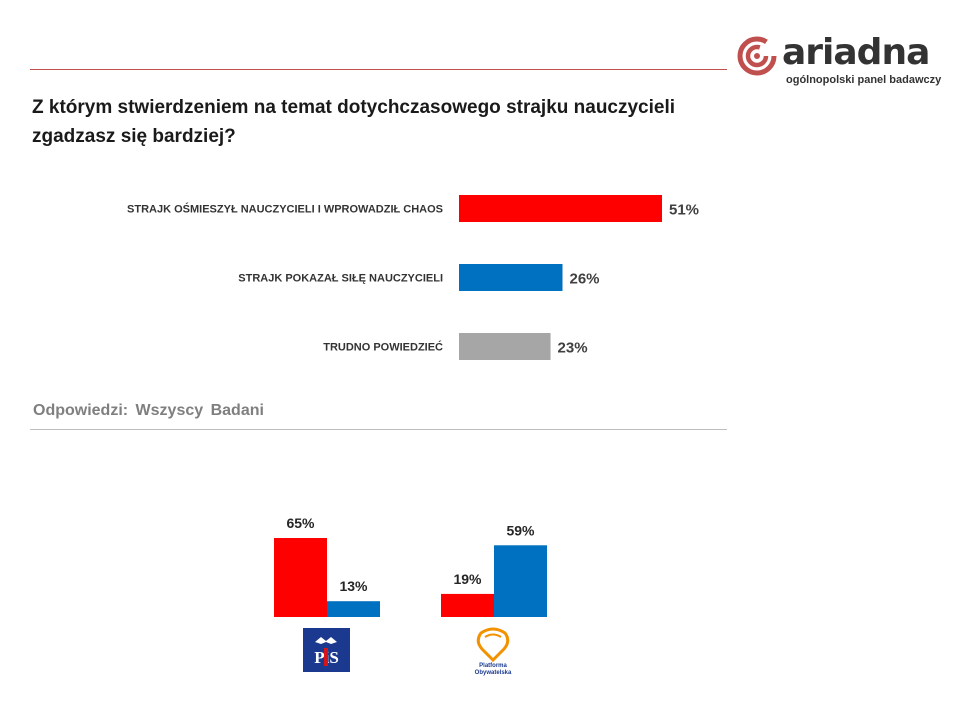 Image resolution: width=960 pixels, height=720 pixels. I want to click on value-label: 51%, so click(684, 210).